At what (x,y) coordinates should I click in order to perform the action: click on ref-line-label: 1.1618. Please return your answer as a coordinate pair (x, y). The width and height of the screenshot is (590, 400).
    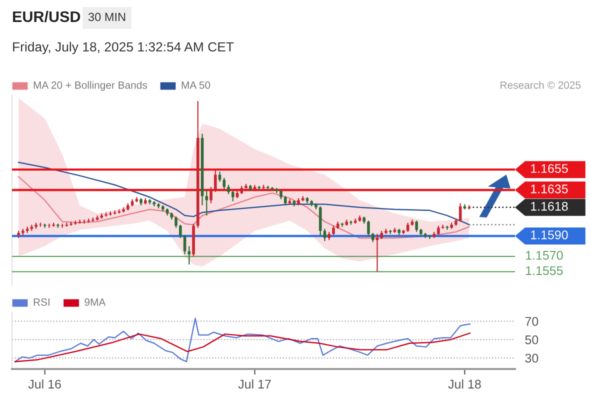
    Looking at the image, I should click on (549, 206).